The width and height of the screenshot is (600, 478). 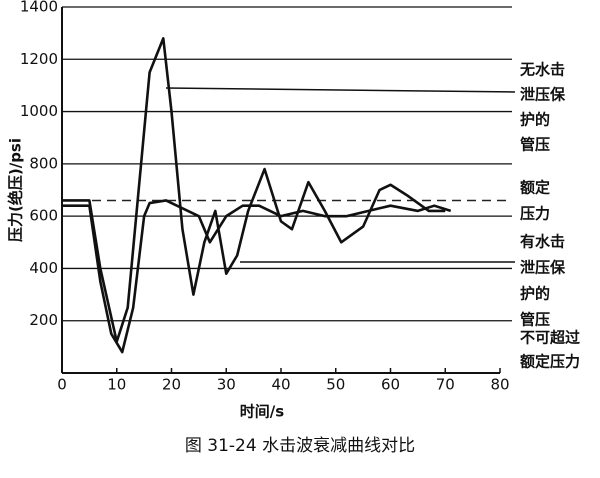 I want to click on y-tick-label: 1000, so click(x=39, y=111).